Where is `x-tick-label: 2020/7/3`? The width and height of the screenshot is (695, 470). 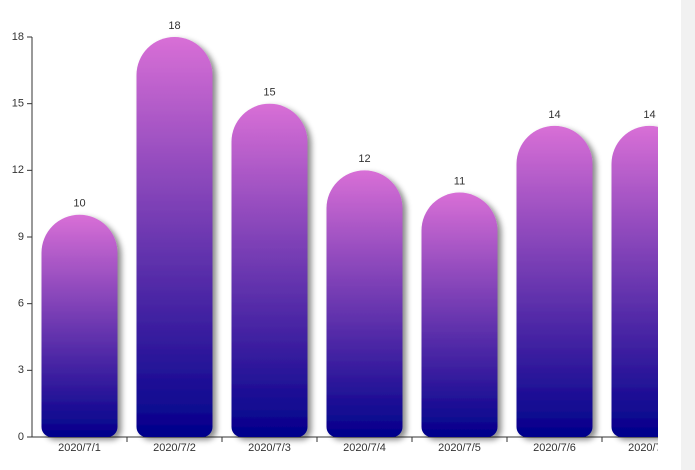 x-tick-label: 2020/7/3 is located at coordinates (269, 448).